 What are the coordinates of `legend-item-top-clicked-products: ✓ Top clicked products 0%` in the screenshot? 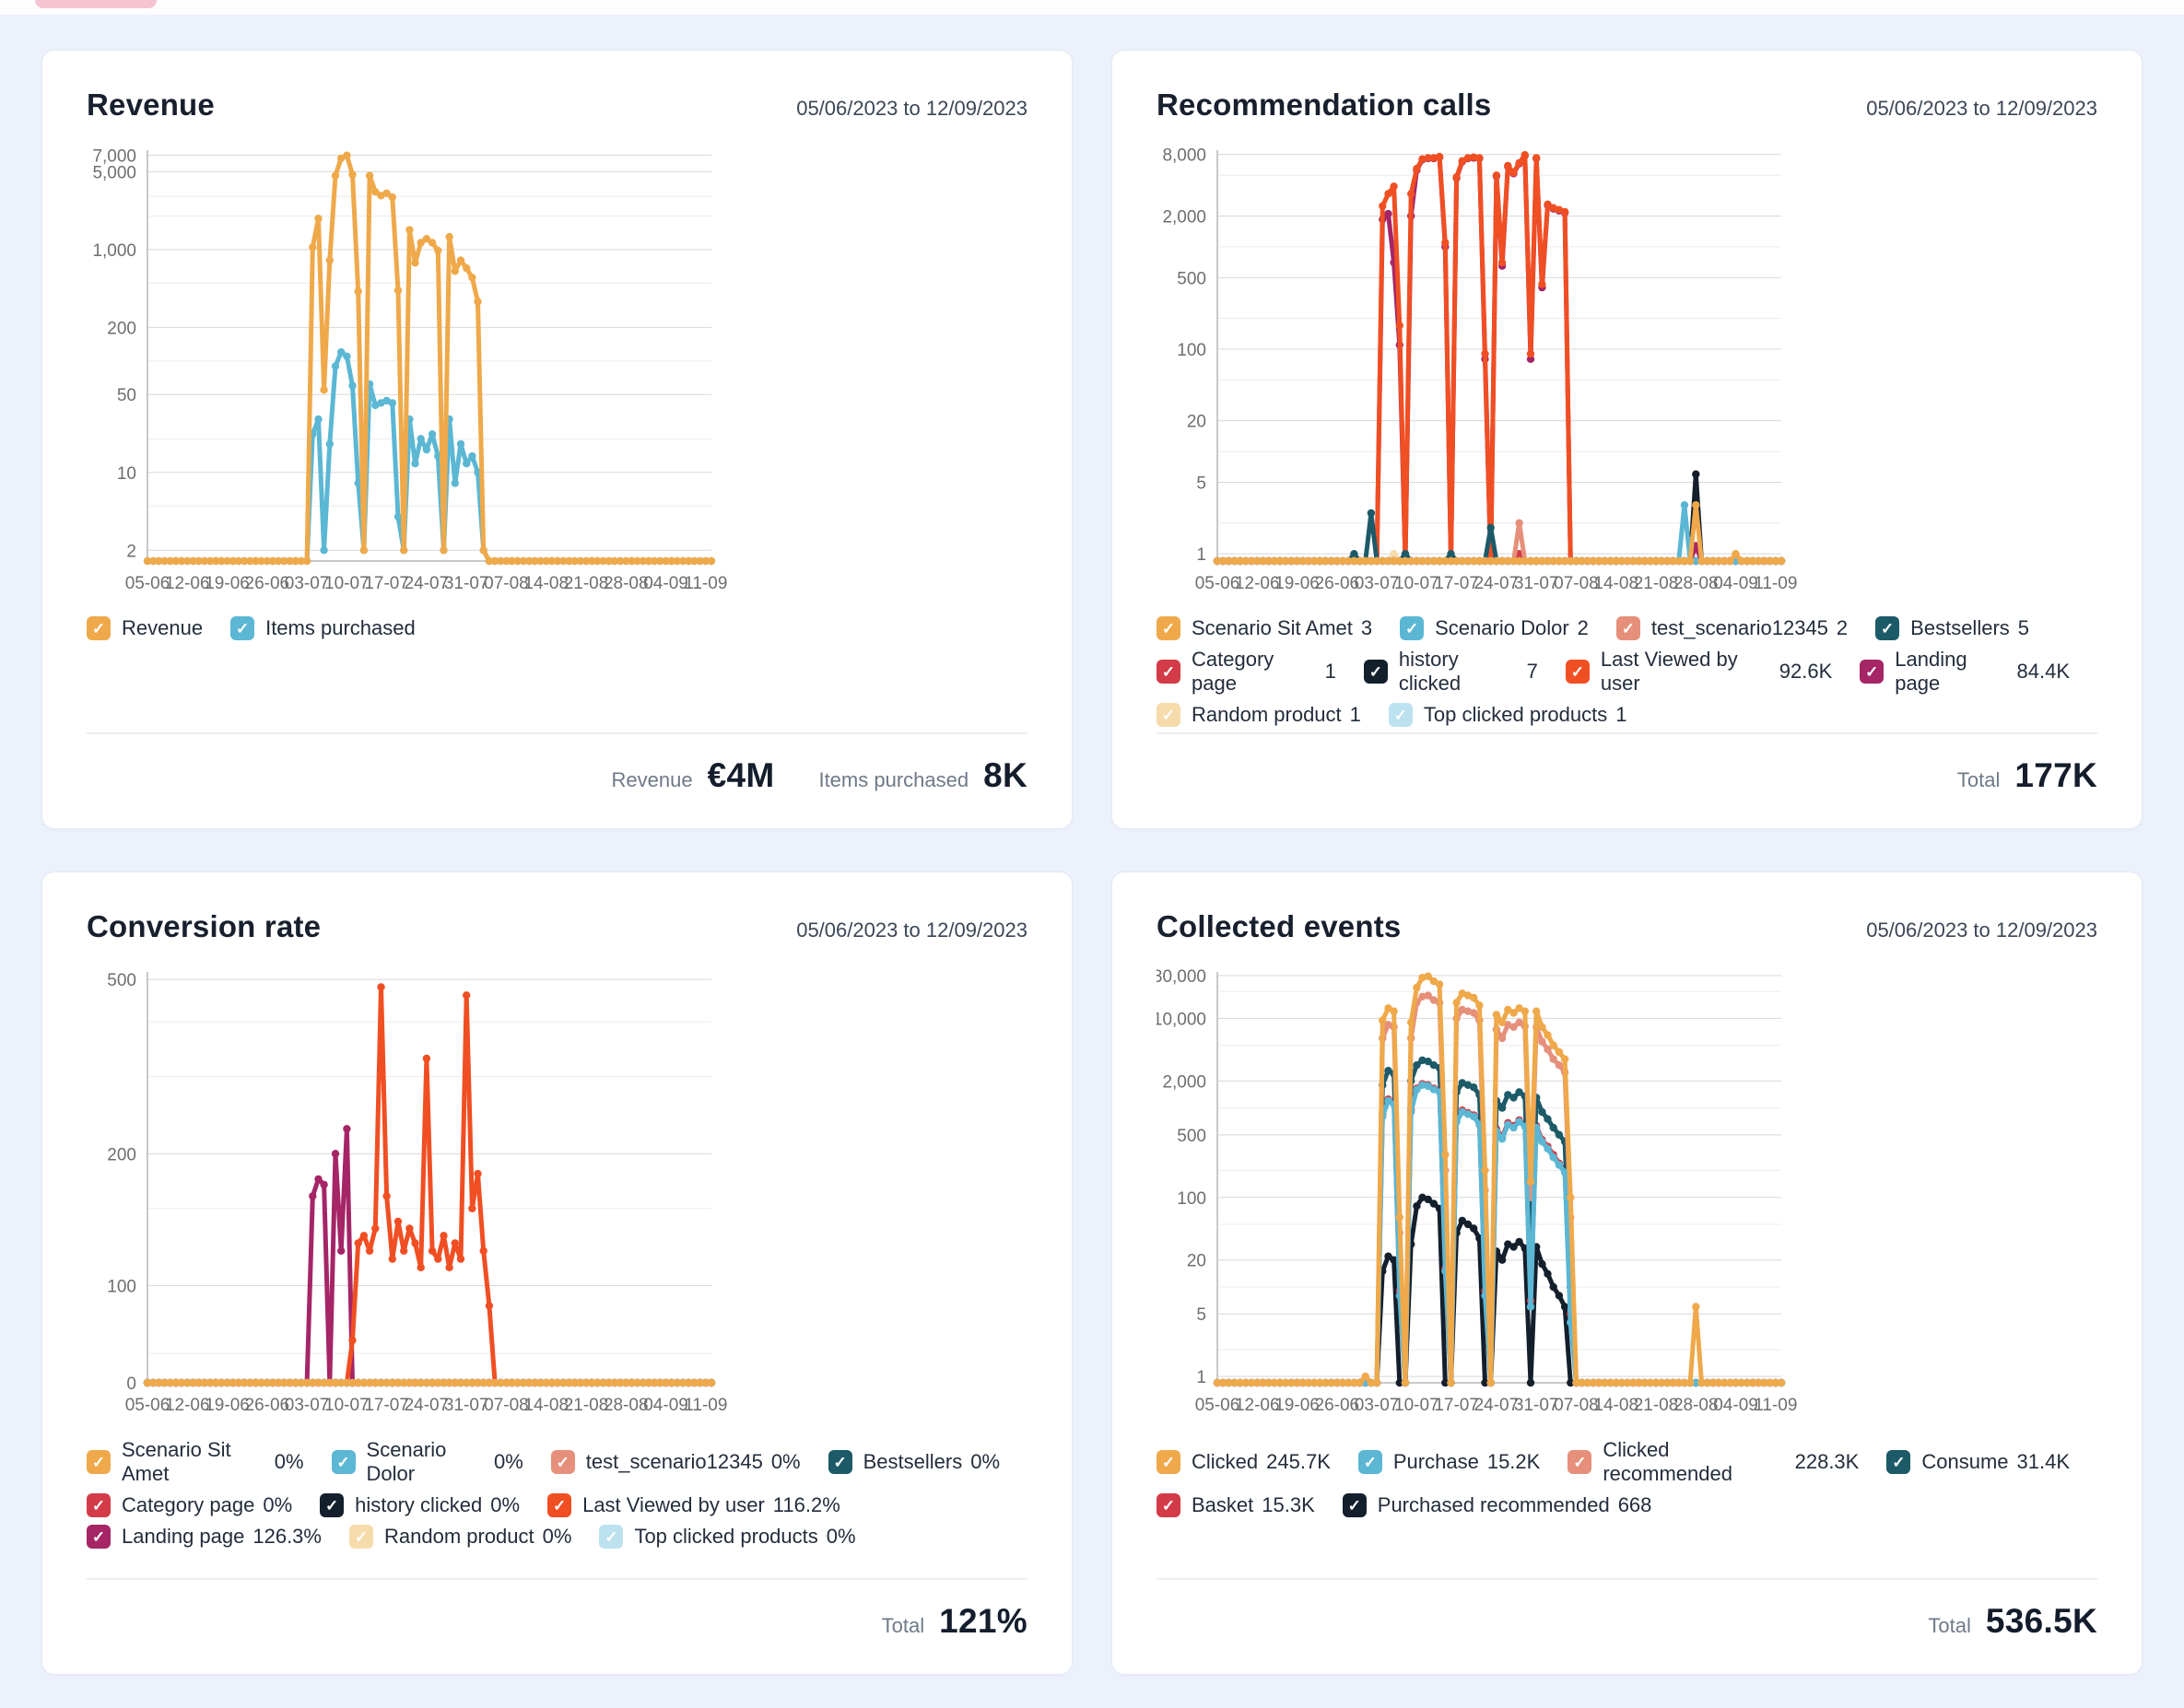 It's located at (727, 1537).